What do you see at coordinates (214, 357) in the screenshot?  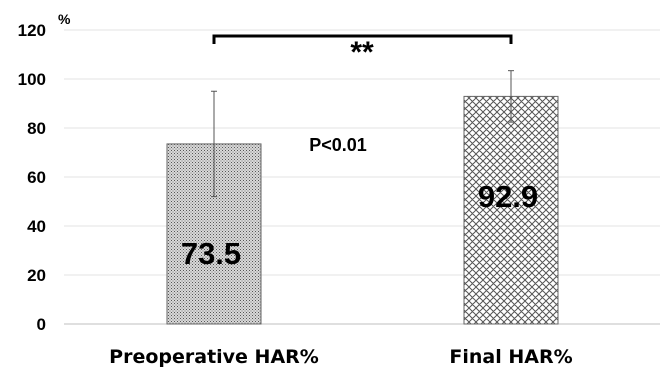 I see `category-label: Preoperative HAR%` at bounding box center [214, 357].